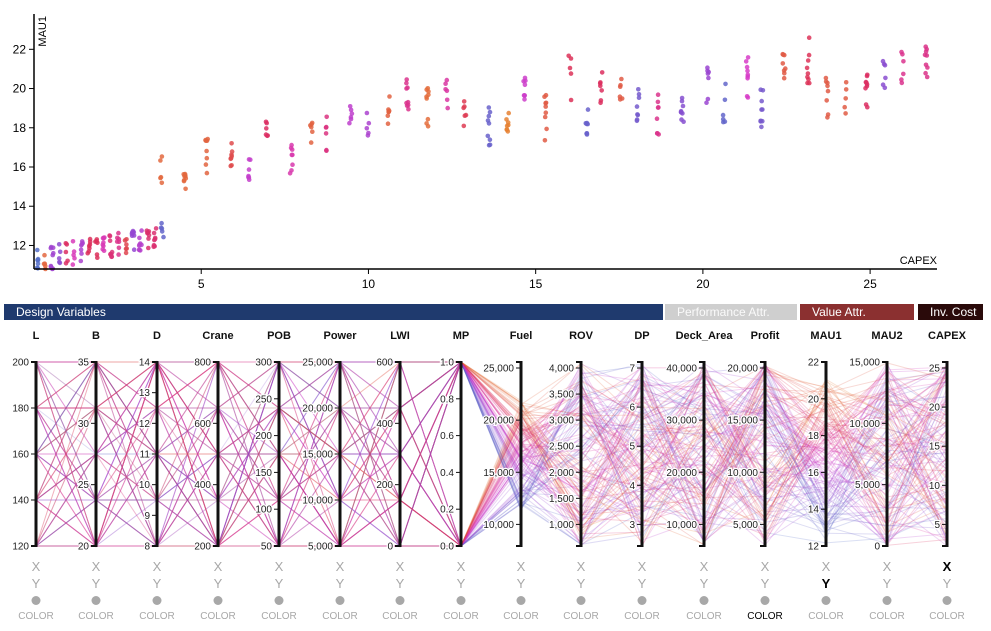 Image resolution: width=991 pixels, height=631 pixels. Describe the element at coordinates (521, 566) in the screenshot. I see `x-select-fuel: X` at that location.